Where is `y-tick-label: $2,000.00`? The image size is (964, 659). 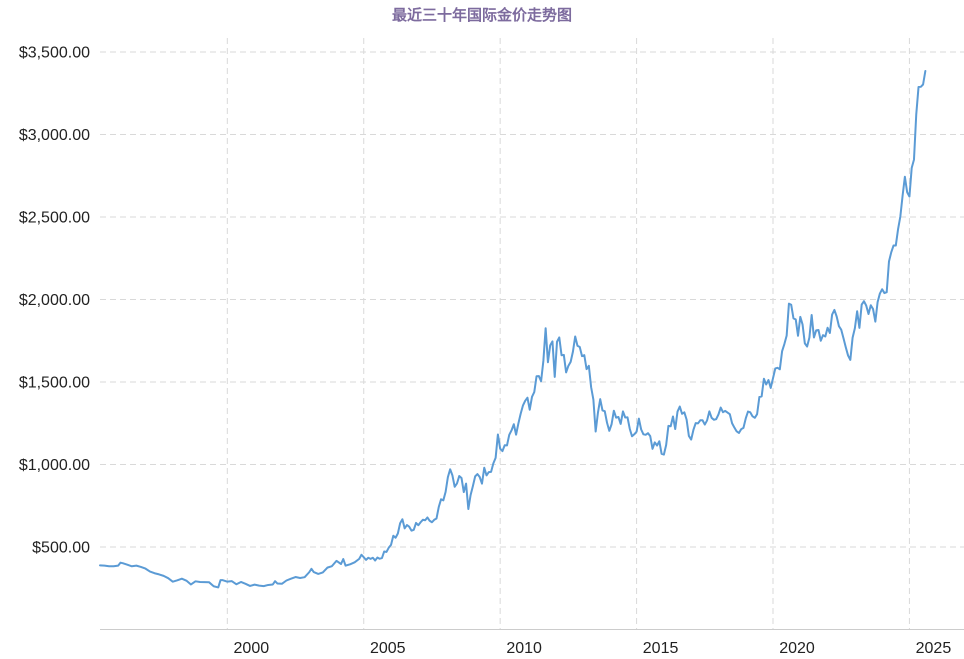 y-tick-label: $2,000.00 is located at coordinates (54, 300).